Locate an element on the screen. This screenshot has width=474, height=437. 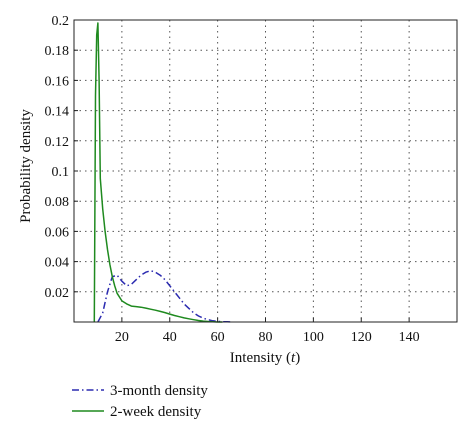
y-tick-label: 0.2 is located at coordinates (61, 21).